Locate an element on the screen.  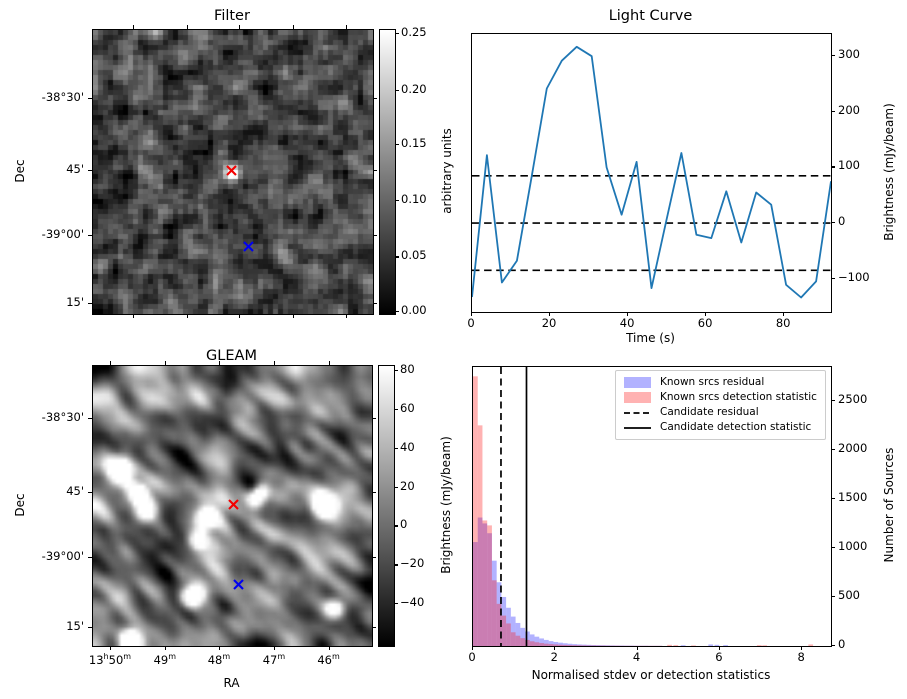
comparison-x-marker is located at coordinates (239, 585).